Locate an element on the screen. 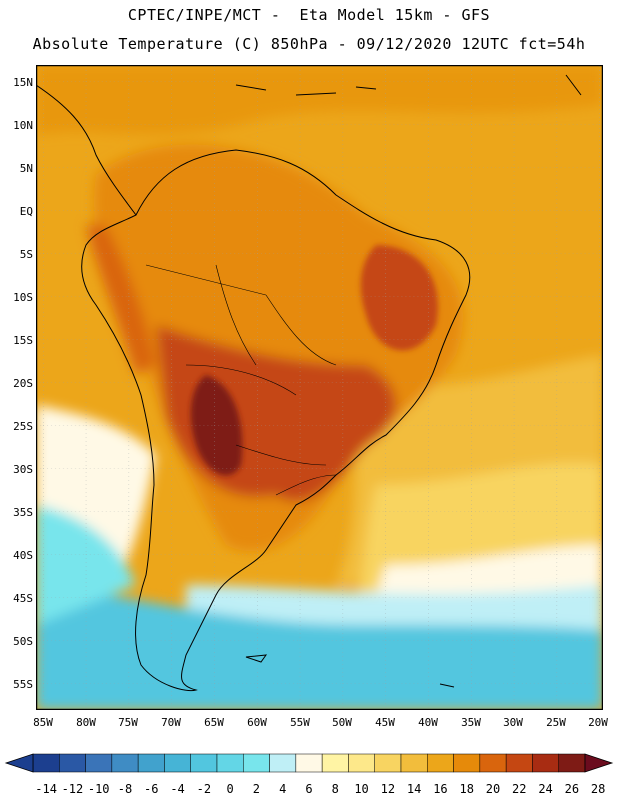 Image resolution: width=618 pixels, height=800 pixels. lon-label: 75W is located at coordinates (128, 722).